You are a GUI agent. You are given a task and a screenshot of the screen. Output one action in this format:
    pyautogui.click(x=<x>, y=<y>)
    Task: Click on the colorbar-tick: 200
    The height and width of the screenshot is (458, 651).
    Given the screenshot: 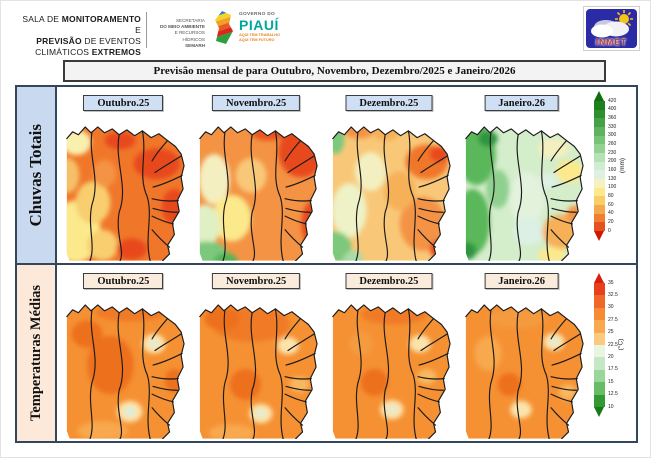 What is the action you would take?
    pyautogui.click(x=612, y=161)
    